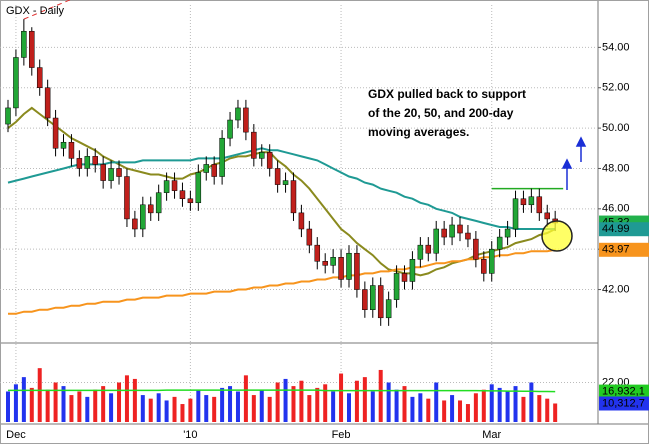 The image size is (649, 444). I want to click on chart-title: GDX - Daily, so click(35, 11).